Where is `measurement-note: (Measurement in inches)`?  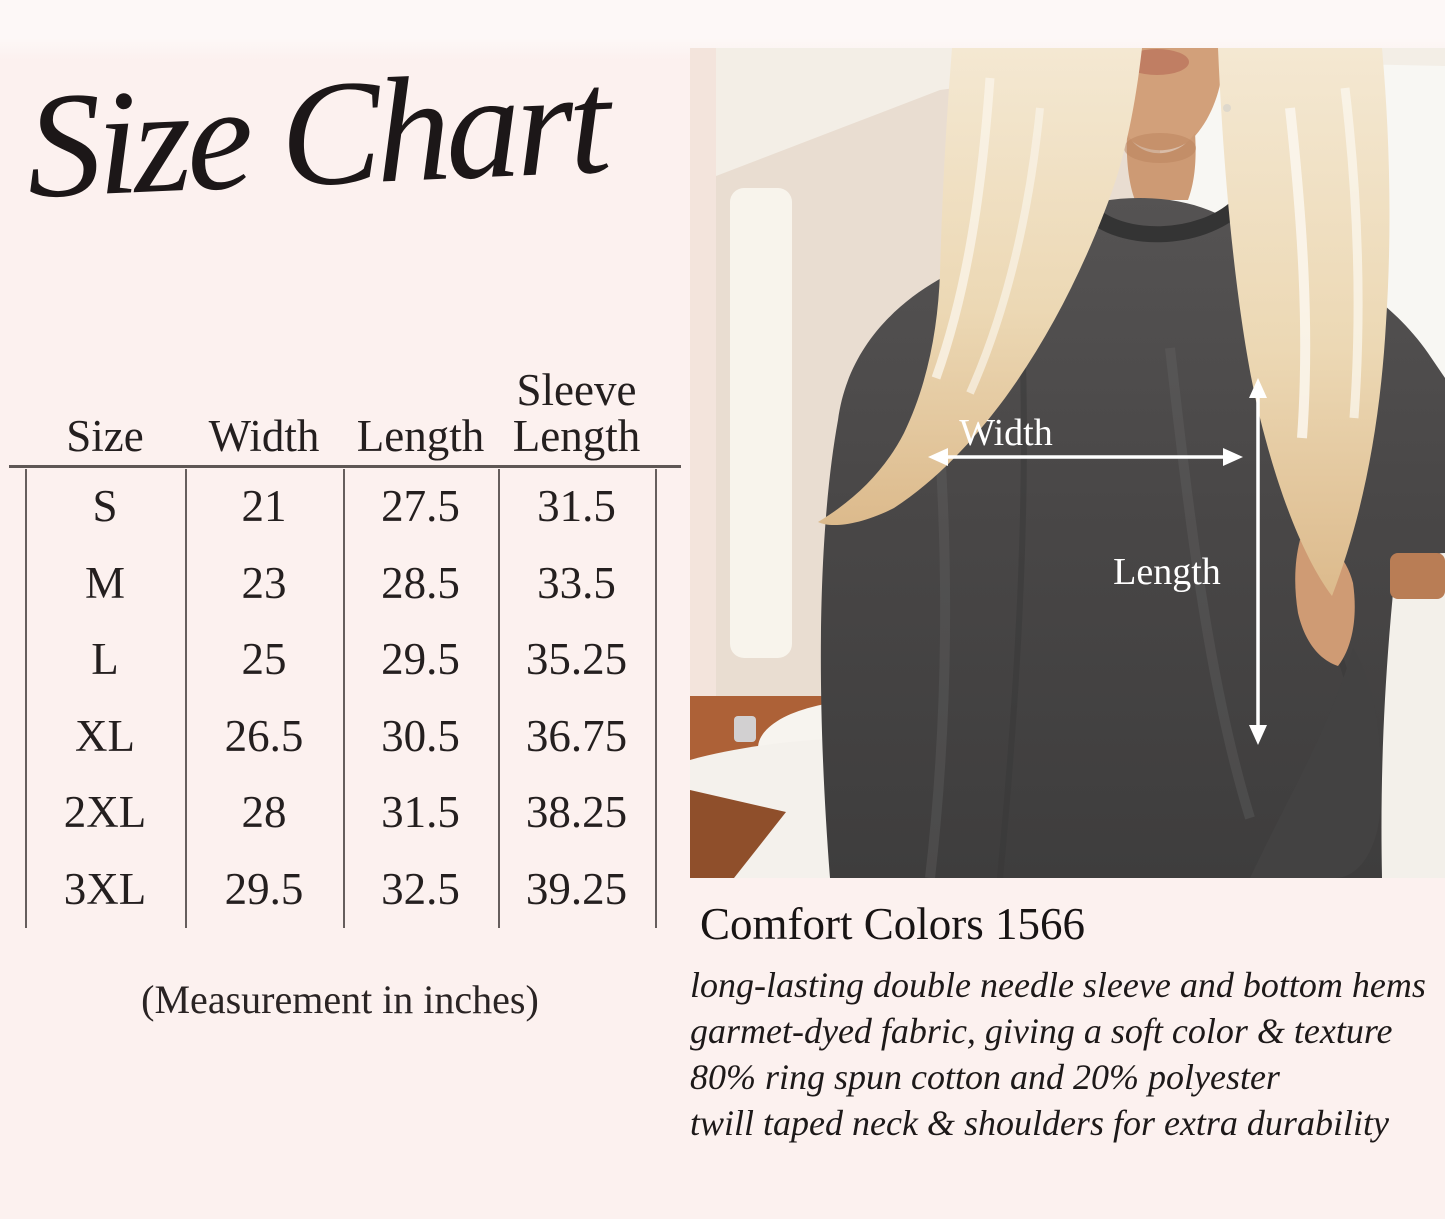
measurement-note: (Measurement in inches) is located at coordinates (340, 999).